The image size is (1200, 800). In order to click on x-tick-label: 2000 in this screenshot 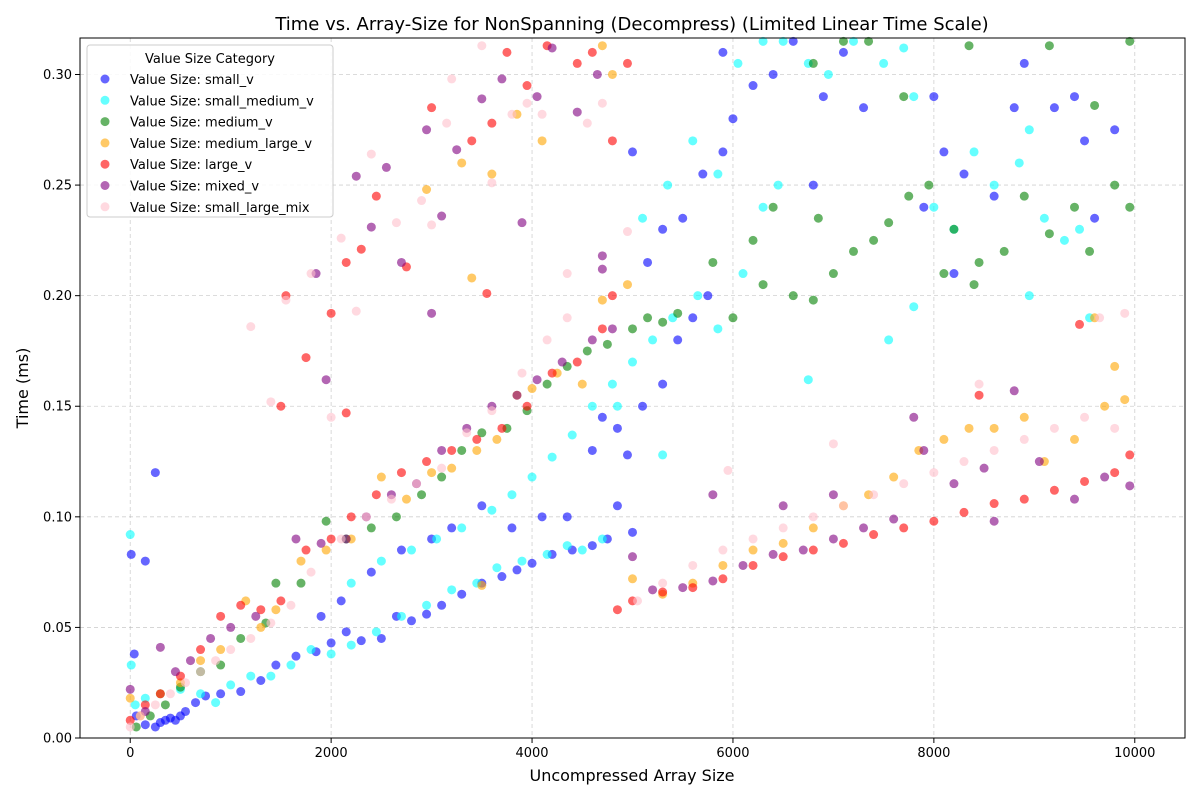, I will do `click(331, 753)`.